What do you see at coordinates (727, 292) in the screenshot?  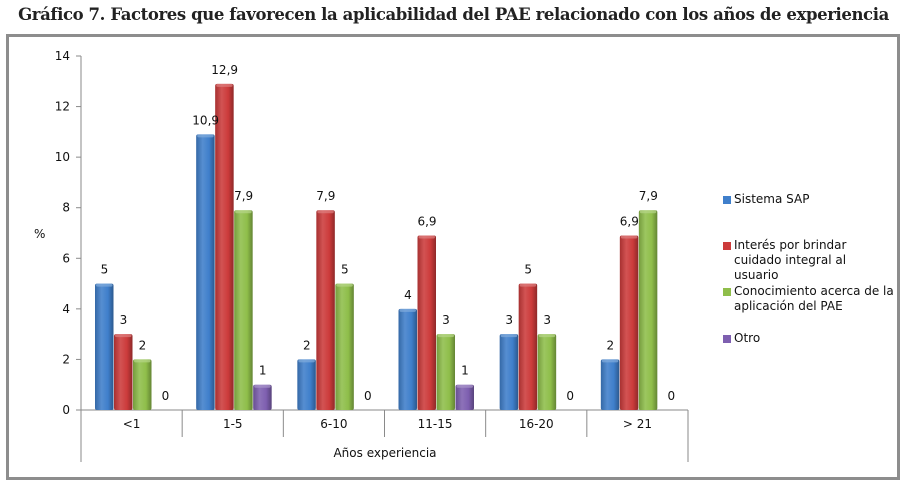 I see `legend-swatch-green` at bounding box center [727, 292].